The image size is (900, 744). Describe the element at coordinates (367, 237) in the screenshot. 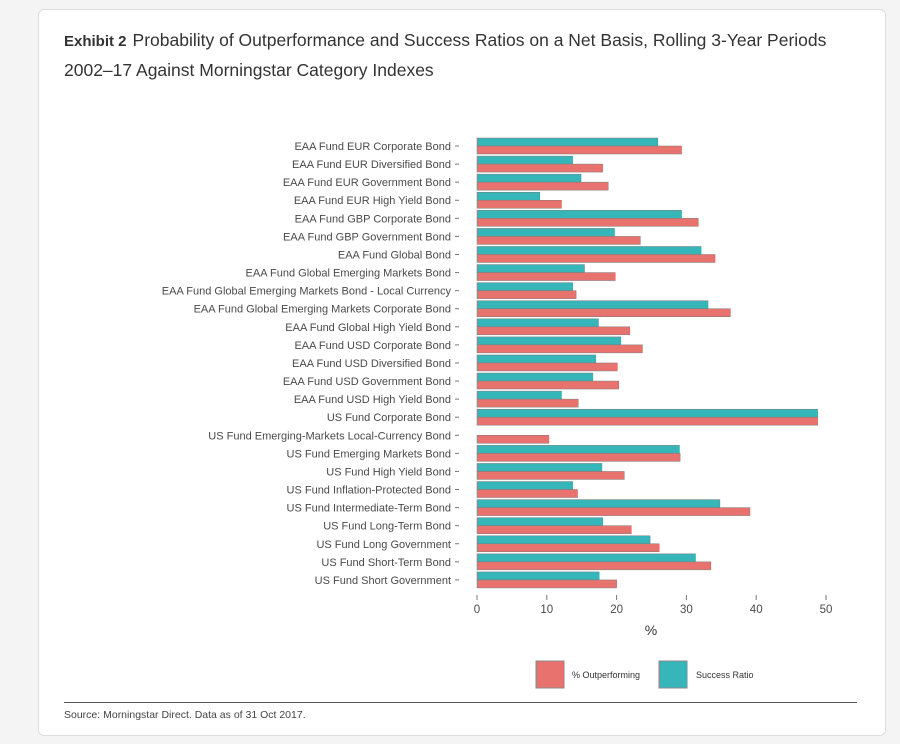

I see `category-label: EAA Fund GBP Government Bond` at that location.